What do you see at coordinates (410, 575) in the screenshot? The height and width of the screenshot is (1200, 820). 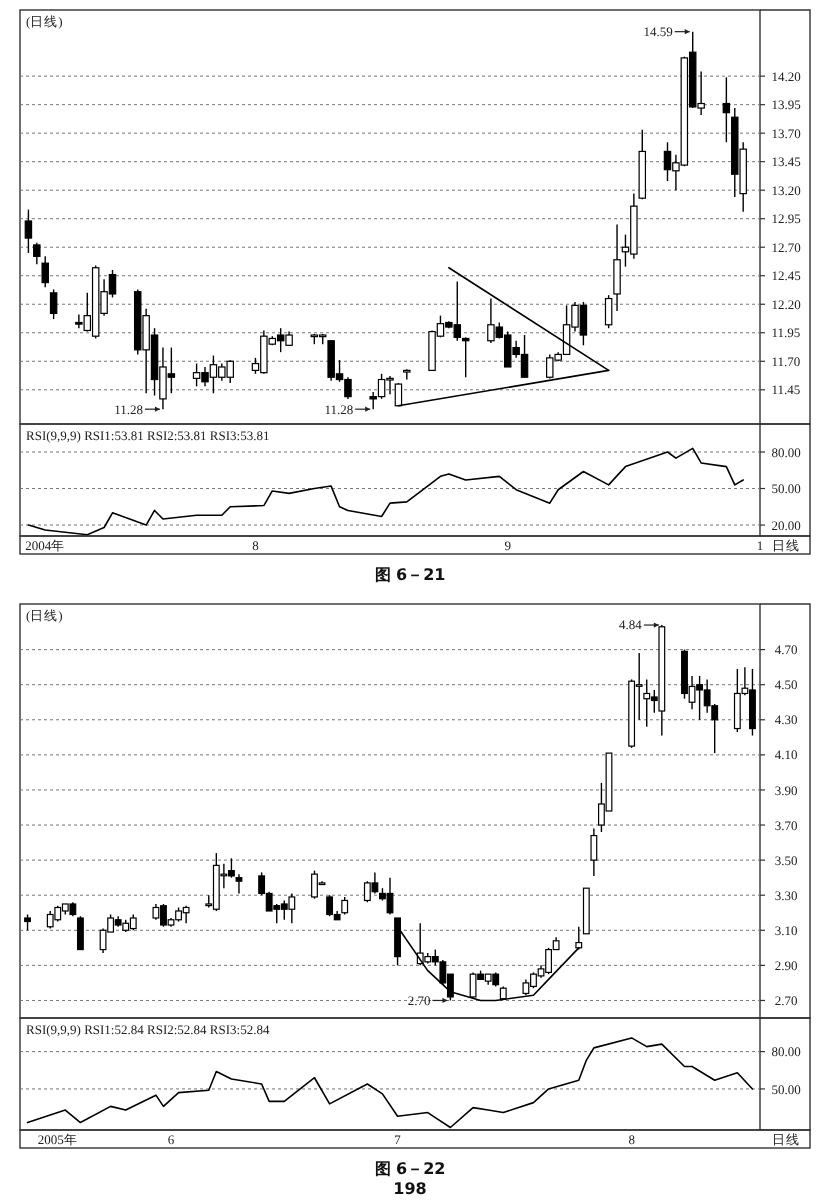 I see `caption: 图 6－21` at bounding box center [410, 575].